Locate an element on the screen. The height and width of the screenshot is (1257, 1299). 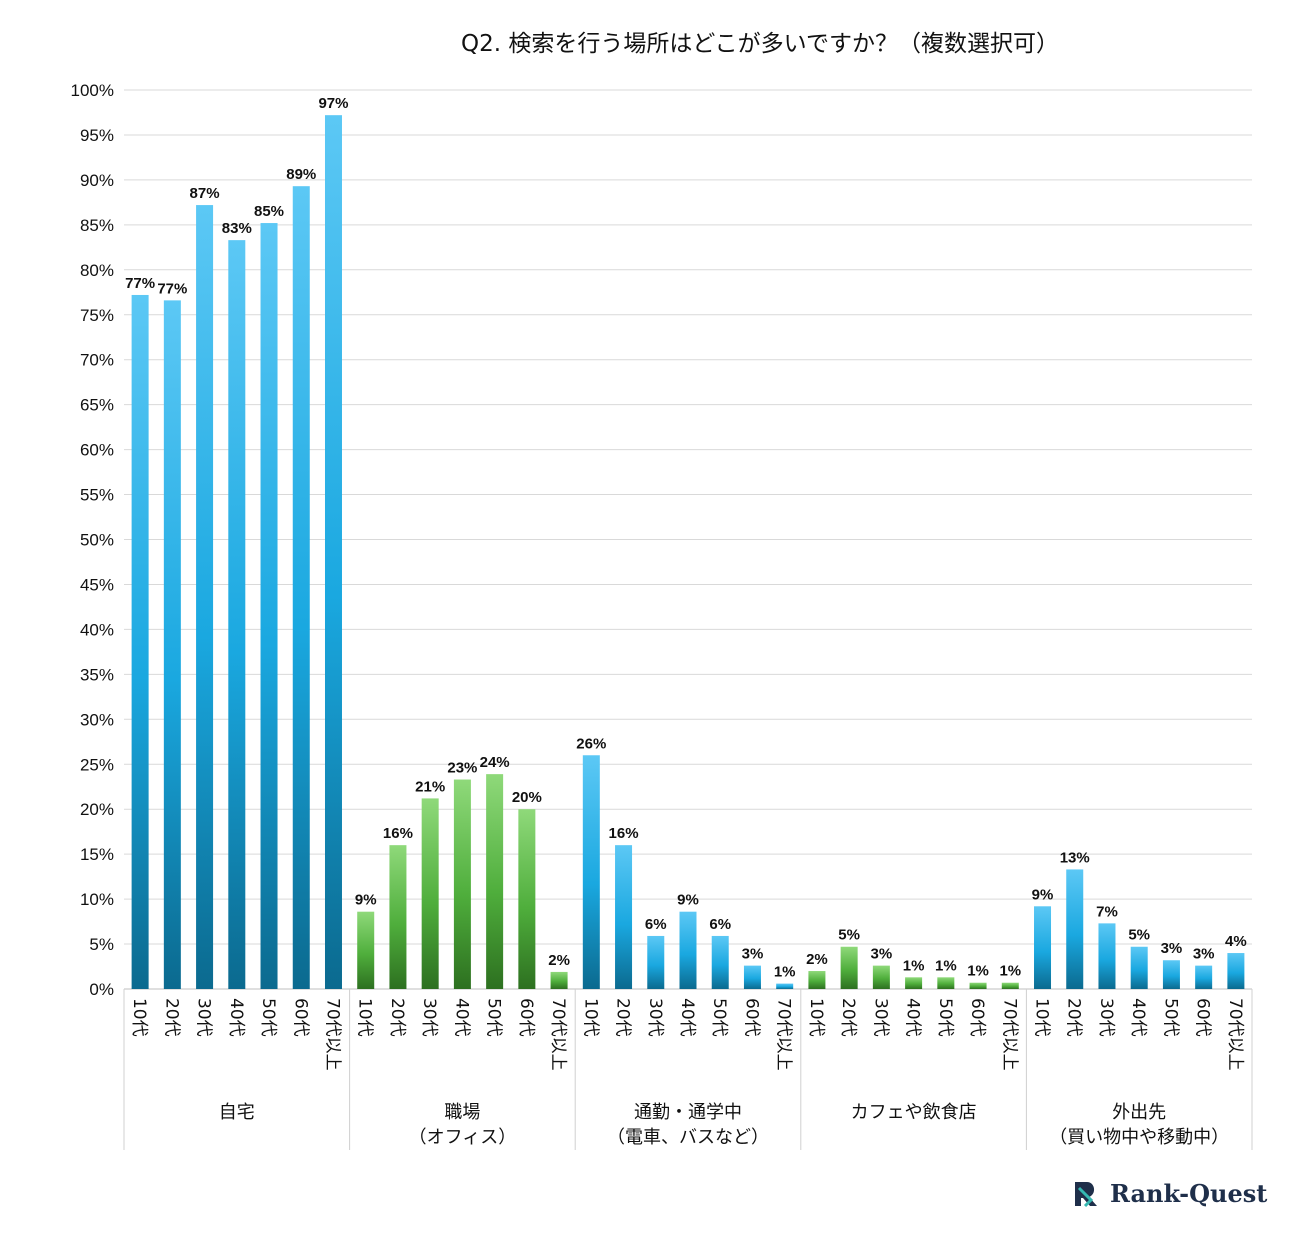
y-tick-label: 25% is located at coordinates (97, 764).